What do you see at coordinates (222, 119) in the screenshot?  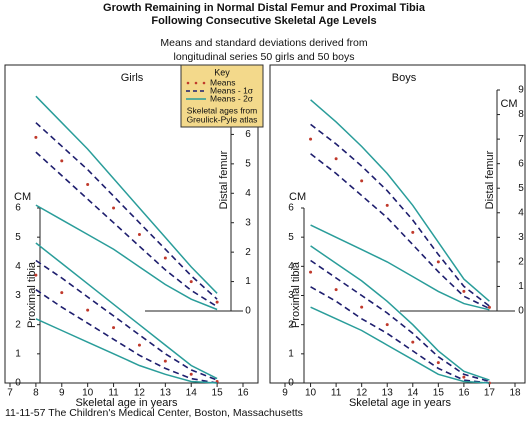 I see `key-note: Greulick-Pyle atlas` at bounding box center [222, 119].